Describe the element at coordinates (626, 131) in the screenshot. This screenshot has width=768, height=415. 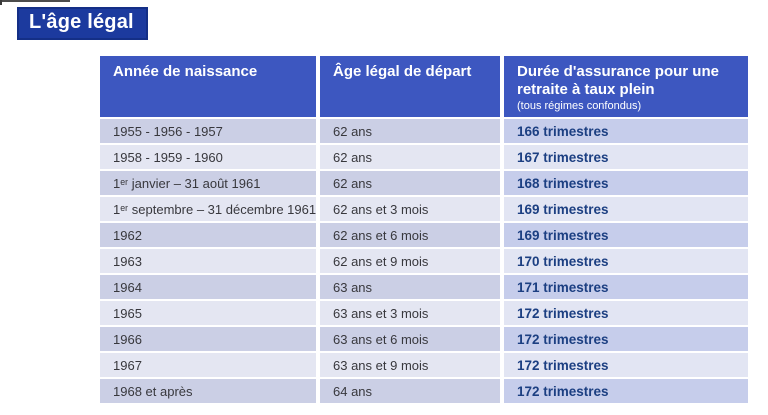
I see `cell-duree-assurance: 166 trimestres` at that location.